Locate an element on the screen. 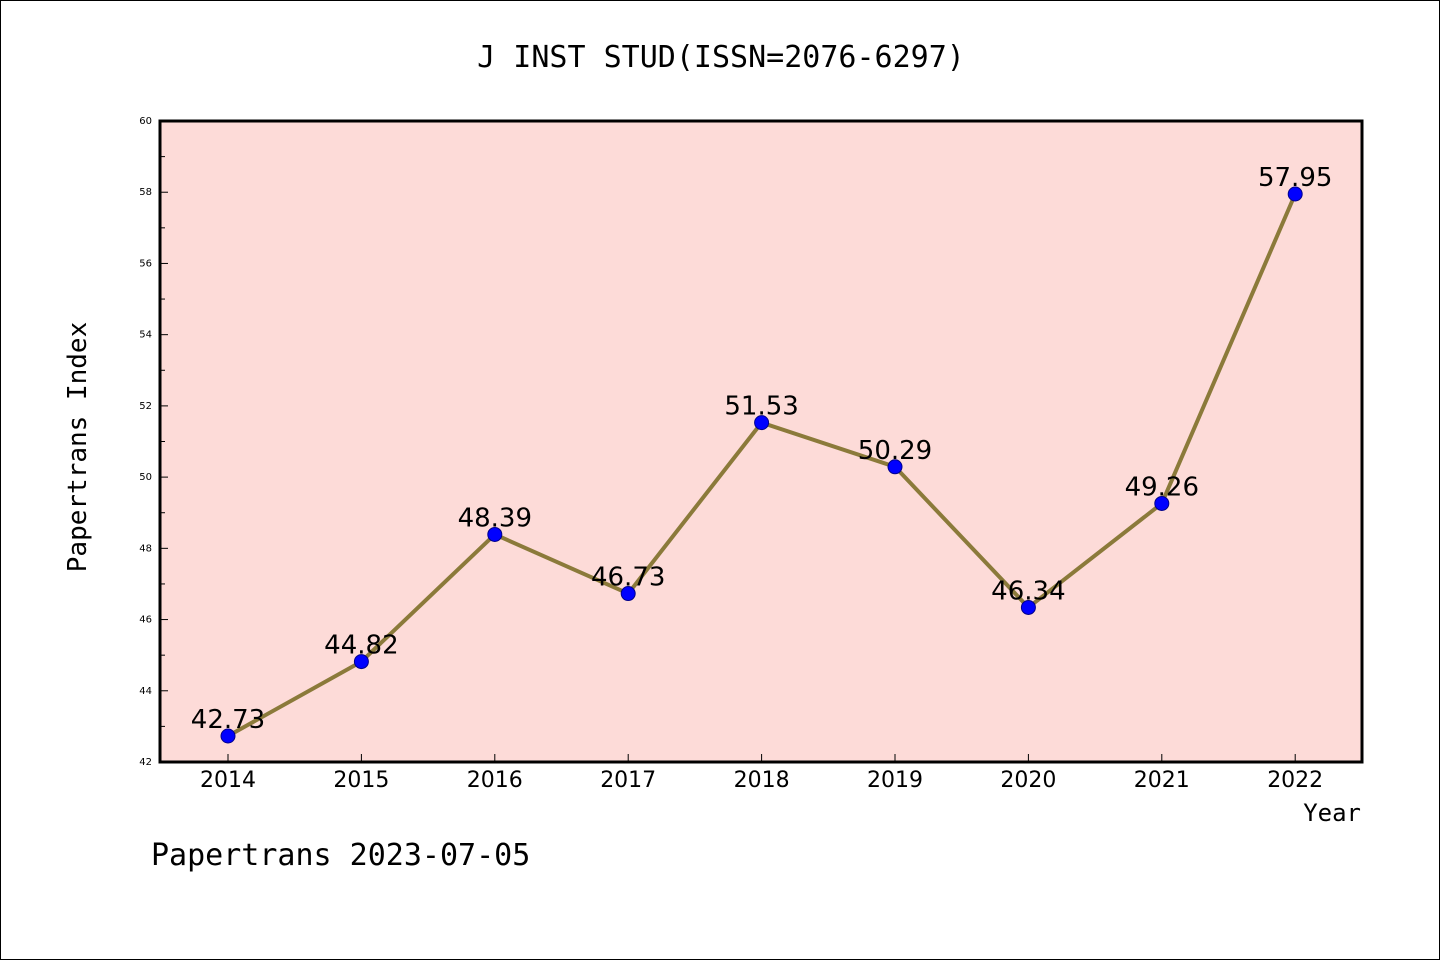 Image resolution: width=1440 pixels, height=961 pixels. y-tick-label: 46 is located at coordinates (145, 620).